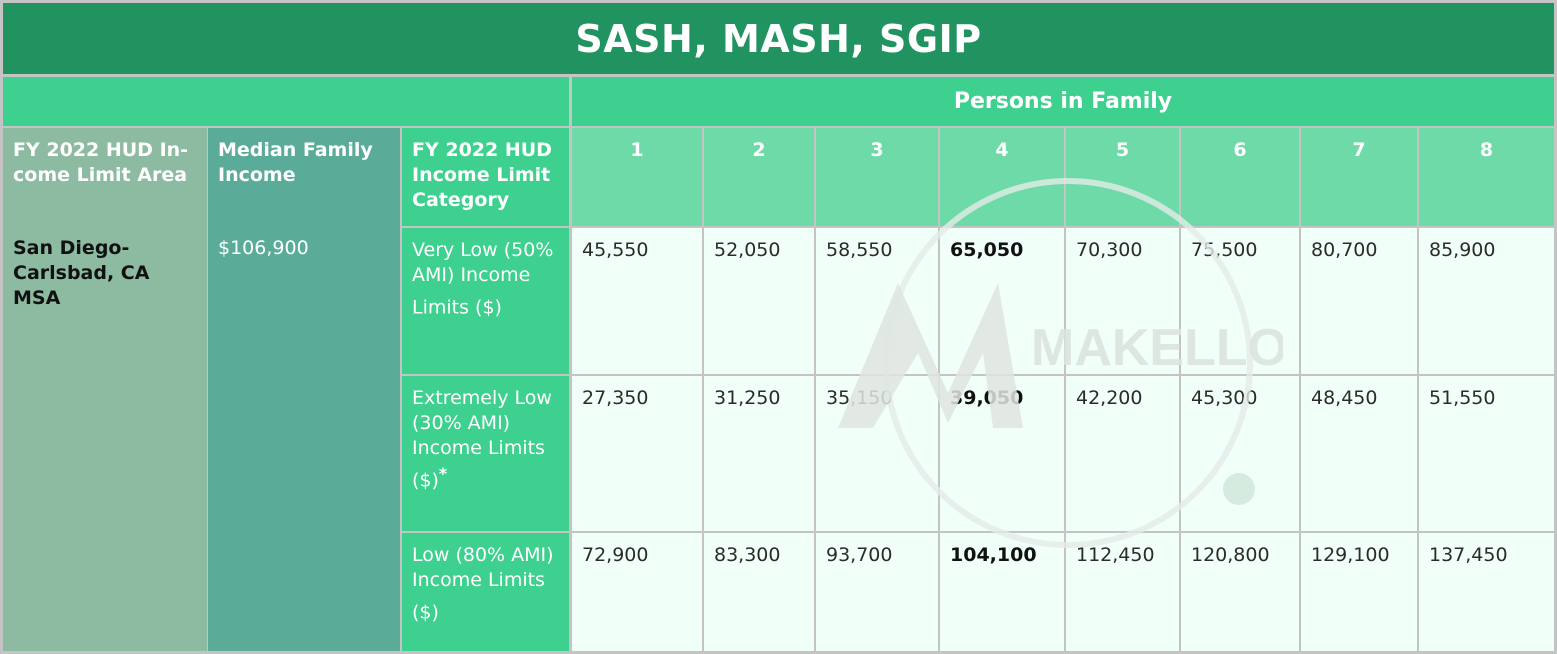 Image resolution: width=1557 pixels, height=654 pixels. What do you see at coordinates (1486, 177) in the screenshot?
I see `persons-column-8: 8` at bounding box center [1486, 177].